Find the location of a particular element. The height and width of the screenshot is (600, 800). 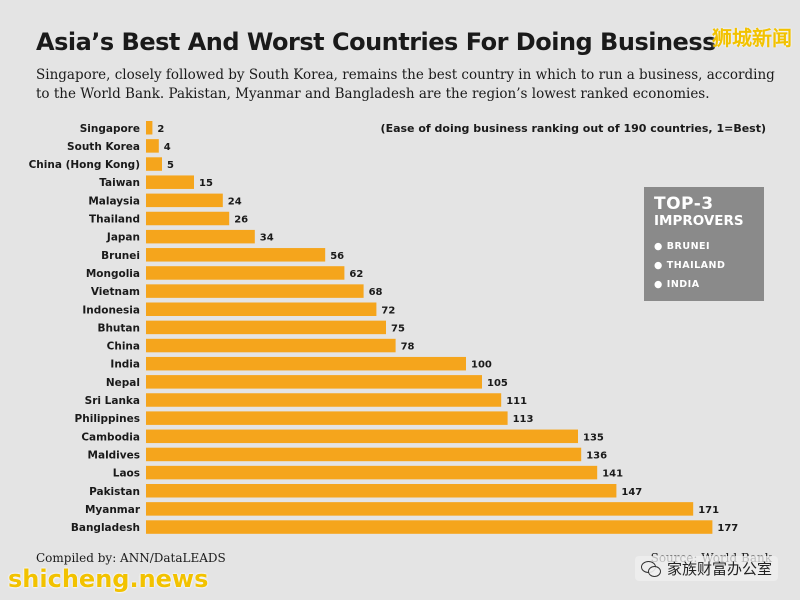

value-label: 2 is located at coordinates (160, 129).